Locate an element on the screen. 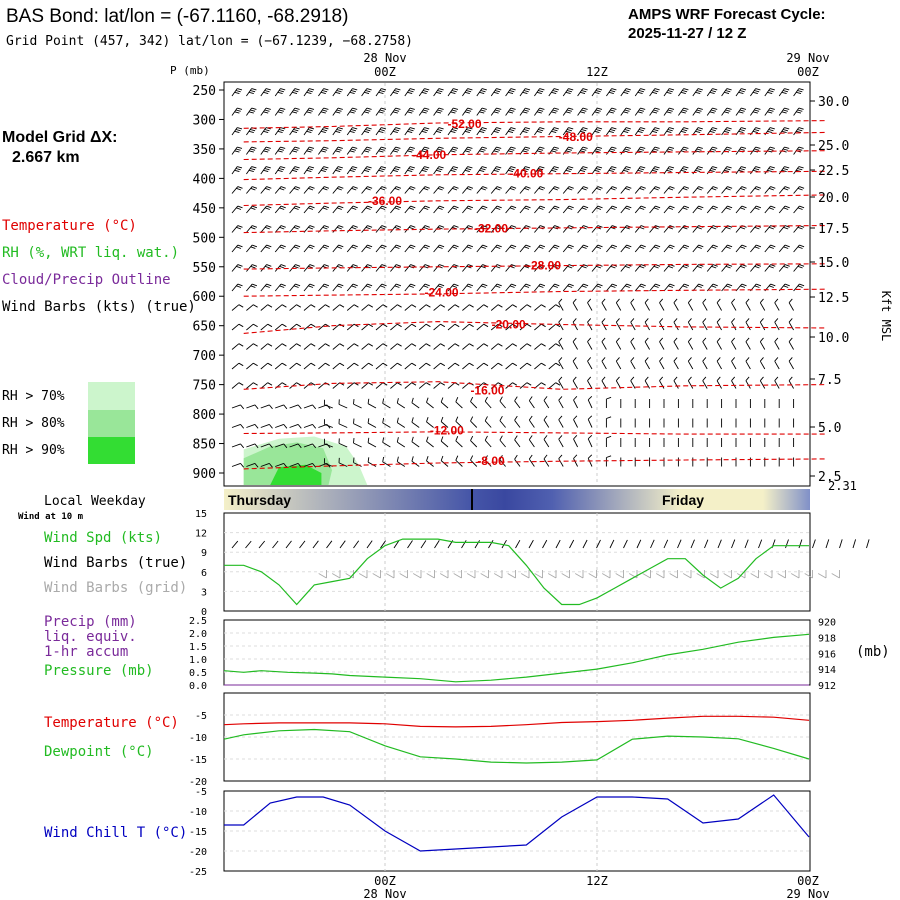 Image resolution: width=900 pixels, height=900 pixels. pressure-ytick-r-0: 912 is located at coordinates (827, 686).